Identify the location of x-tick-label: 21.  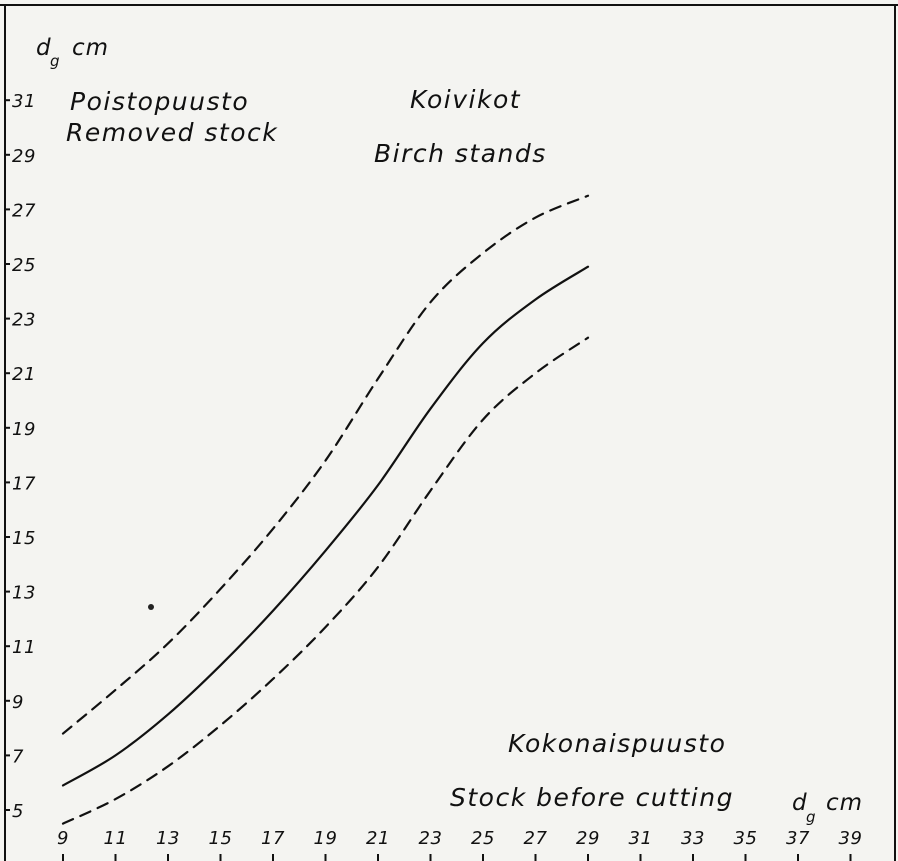
(378, 838).